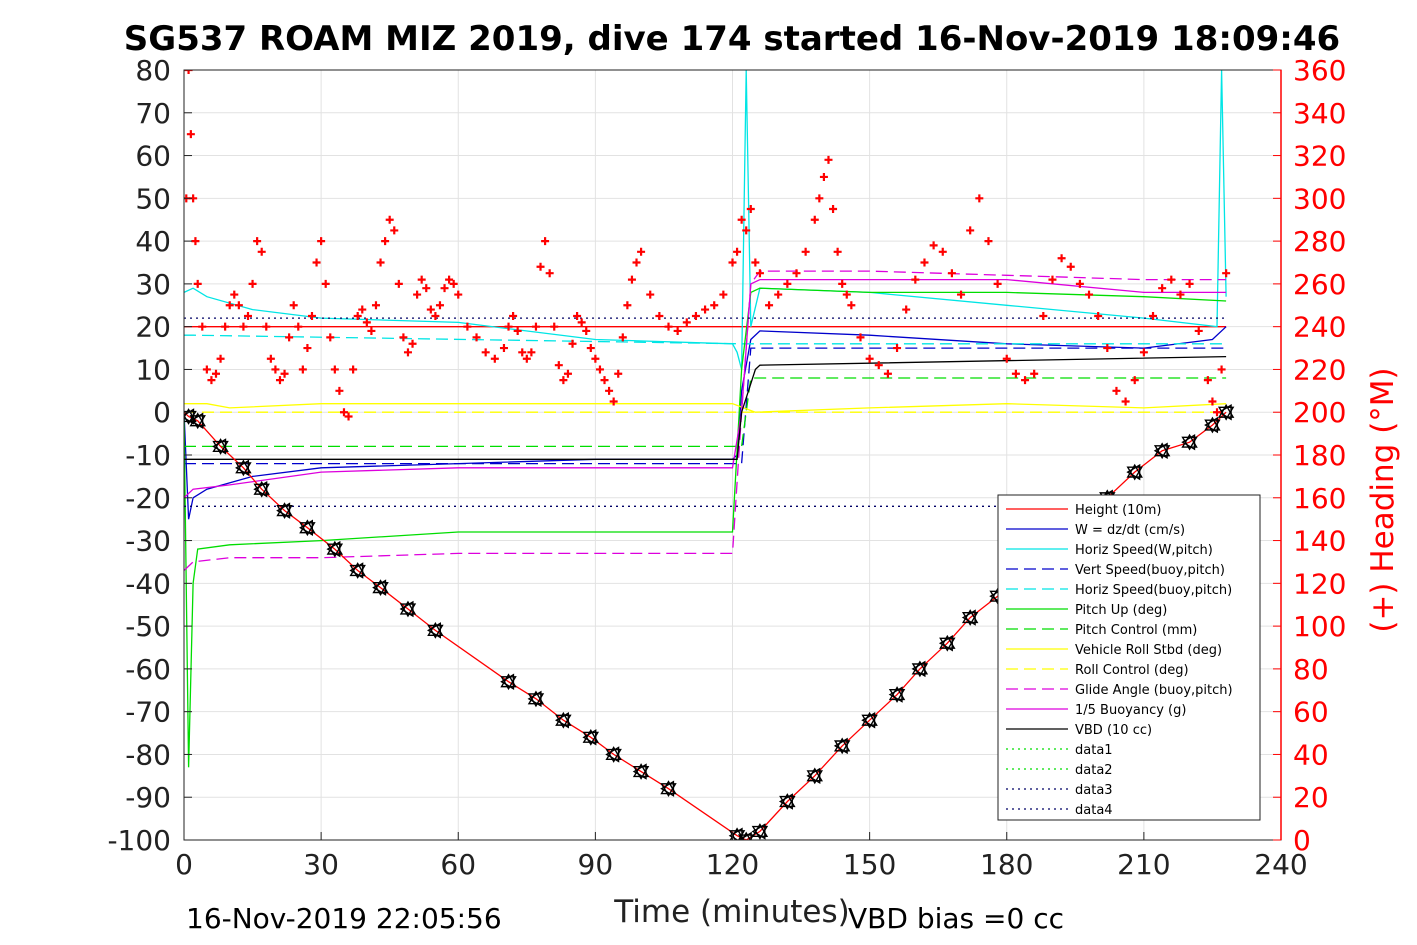 The image size is (1417, 945). I want to click on legend-entry: Roll Control (deg), so click(1097, 670).